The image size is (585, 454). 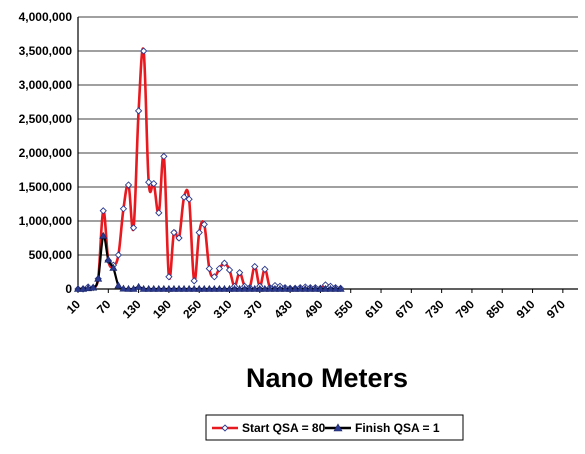 What do you see at coordinates (132, 309) in the screenshot?
I see `x-tick-label: 130` at bounding box center [132, 309].